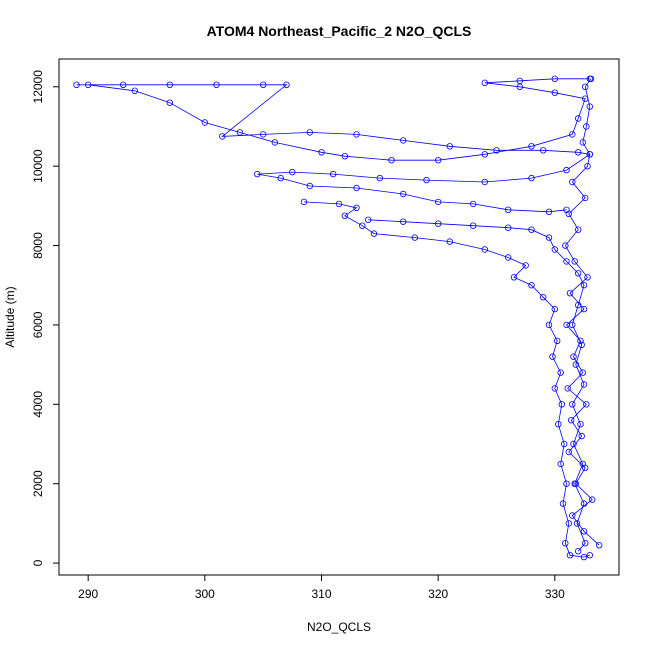 The width and height of the screenshot is (650, 650). Describe the element at coordinates (205, 594) in the screenshot. I see `x-tick-label: 300` at that location.